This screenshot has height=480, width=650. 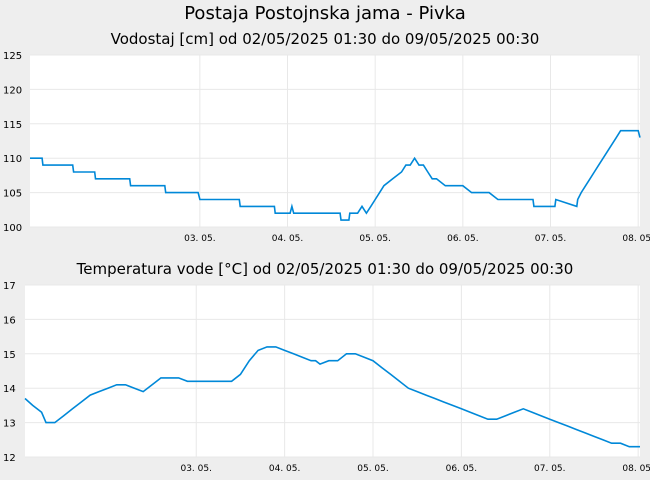 I want to click on y-tick-label: 125, so click(x=12, y=56).